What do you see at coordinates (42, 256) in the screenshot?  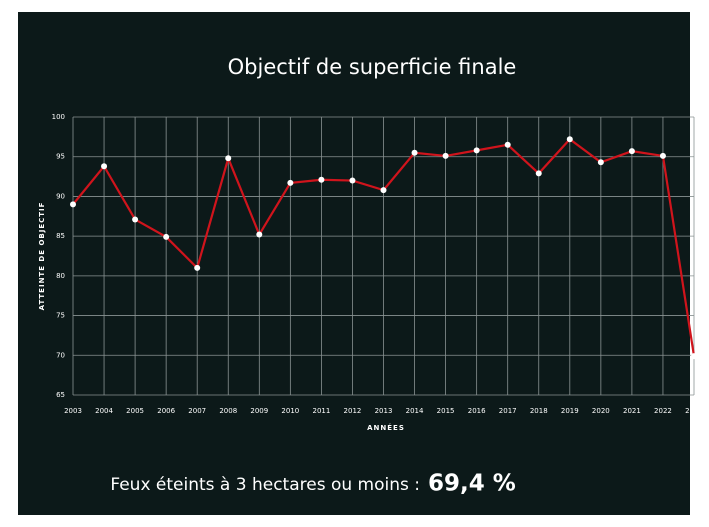 I see `y-axis-label: ATTEINTE DE OBJECTIF` at bounding box center [42, 256].